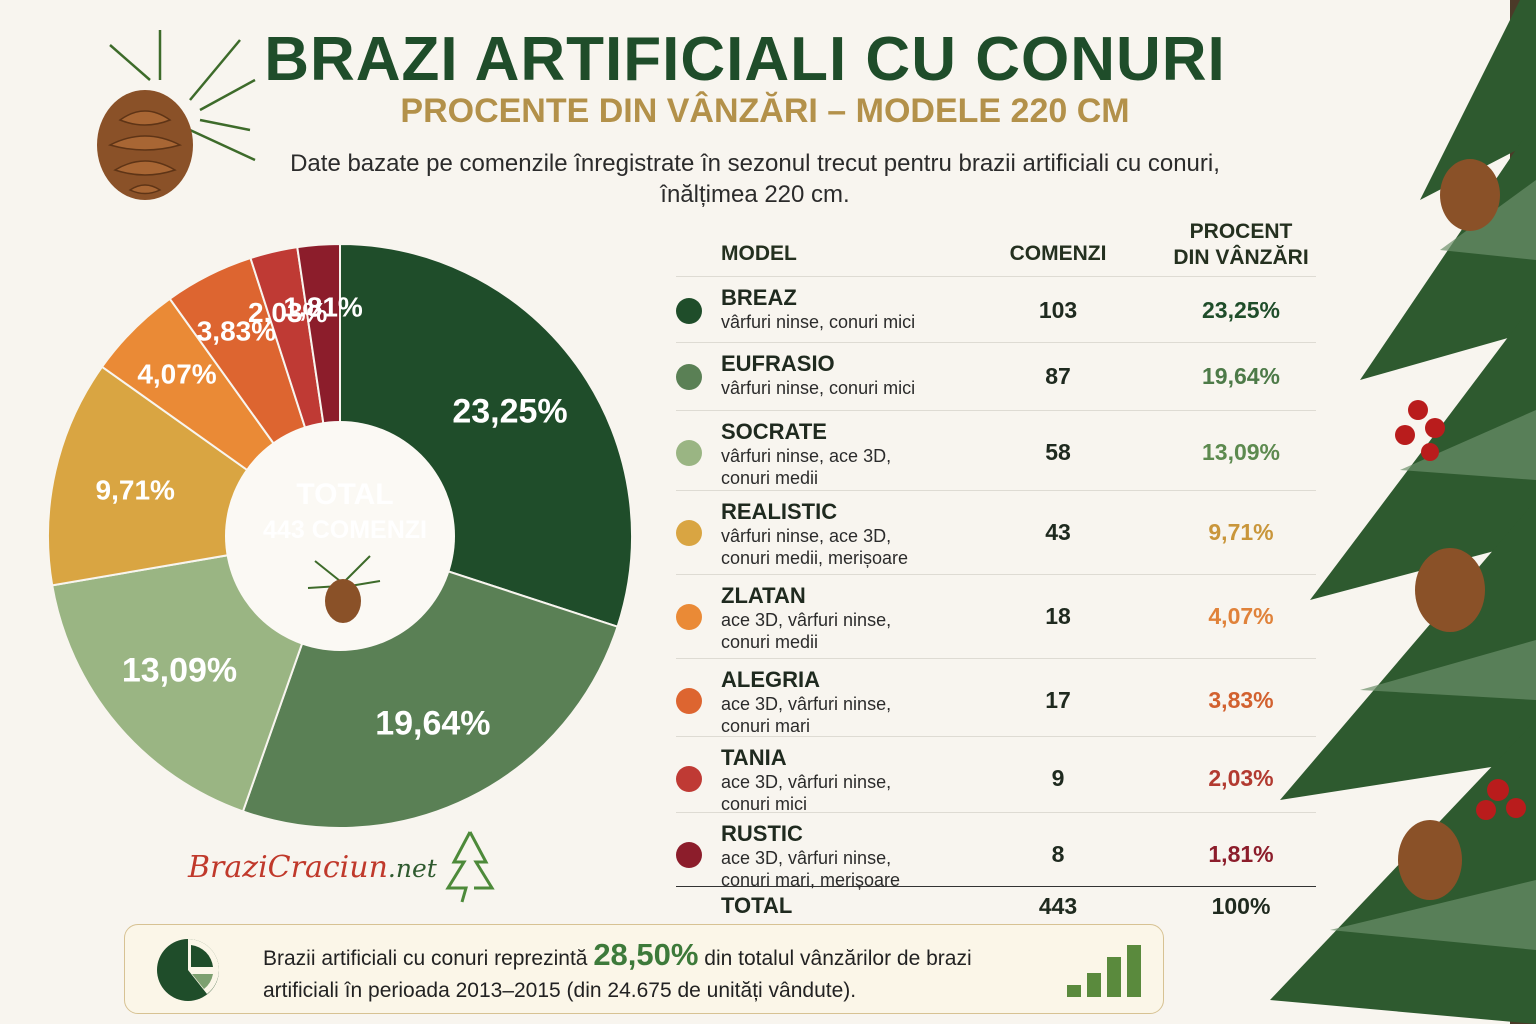 The width and height of the screenshot is (1536, 1024). What do you see at coordinates (646, 954) in the screenshot?
I see `footer-highlight: 28,50%` at bounding box center [646, 954].